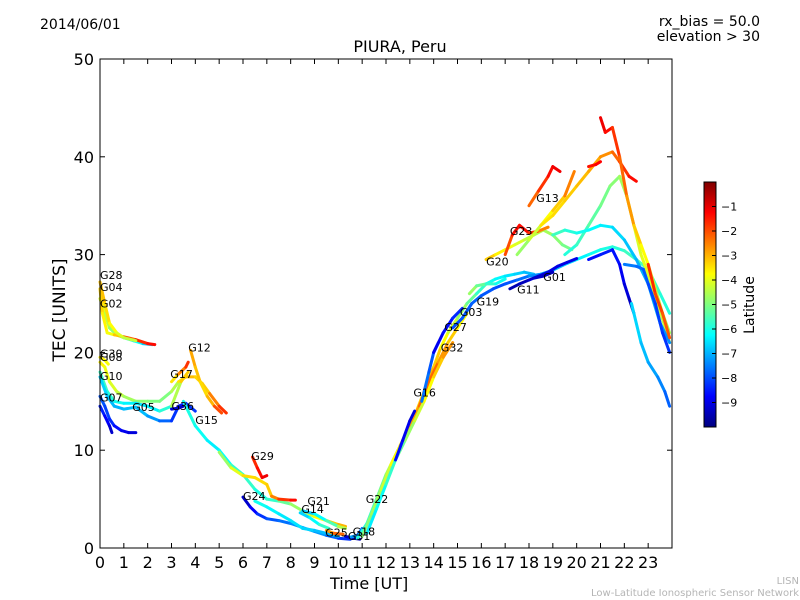 The image size is (800, 600). I want to click on x-tick-label: 12, so click(386, 562).